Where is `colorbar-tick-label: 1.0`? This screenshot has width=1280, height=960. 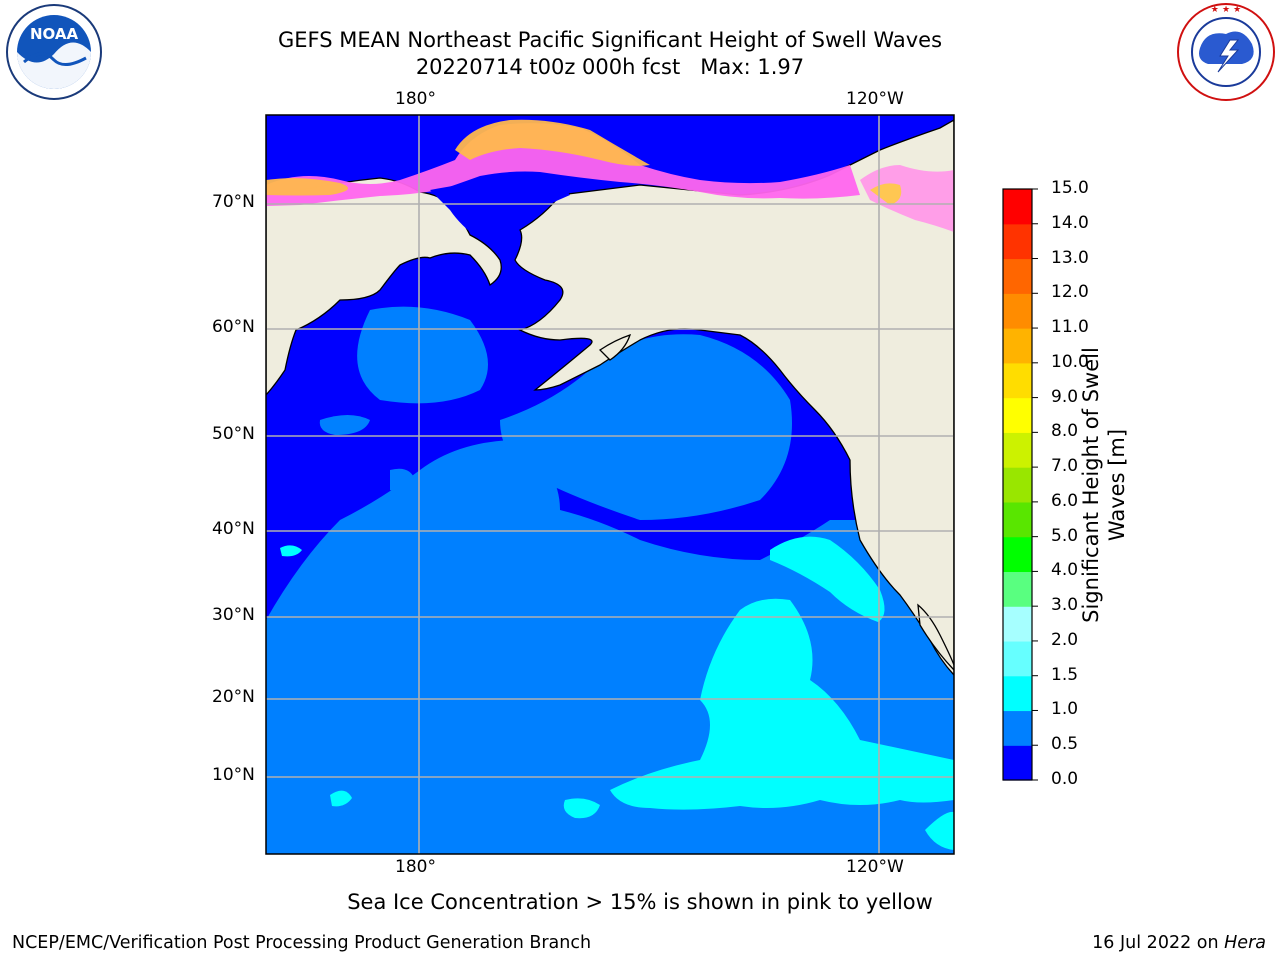
colorbar-tick-label: 1.0 is located at coordinates (1065, 709).